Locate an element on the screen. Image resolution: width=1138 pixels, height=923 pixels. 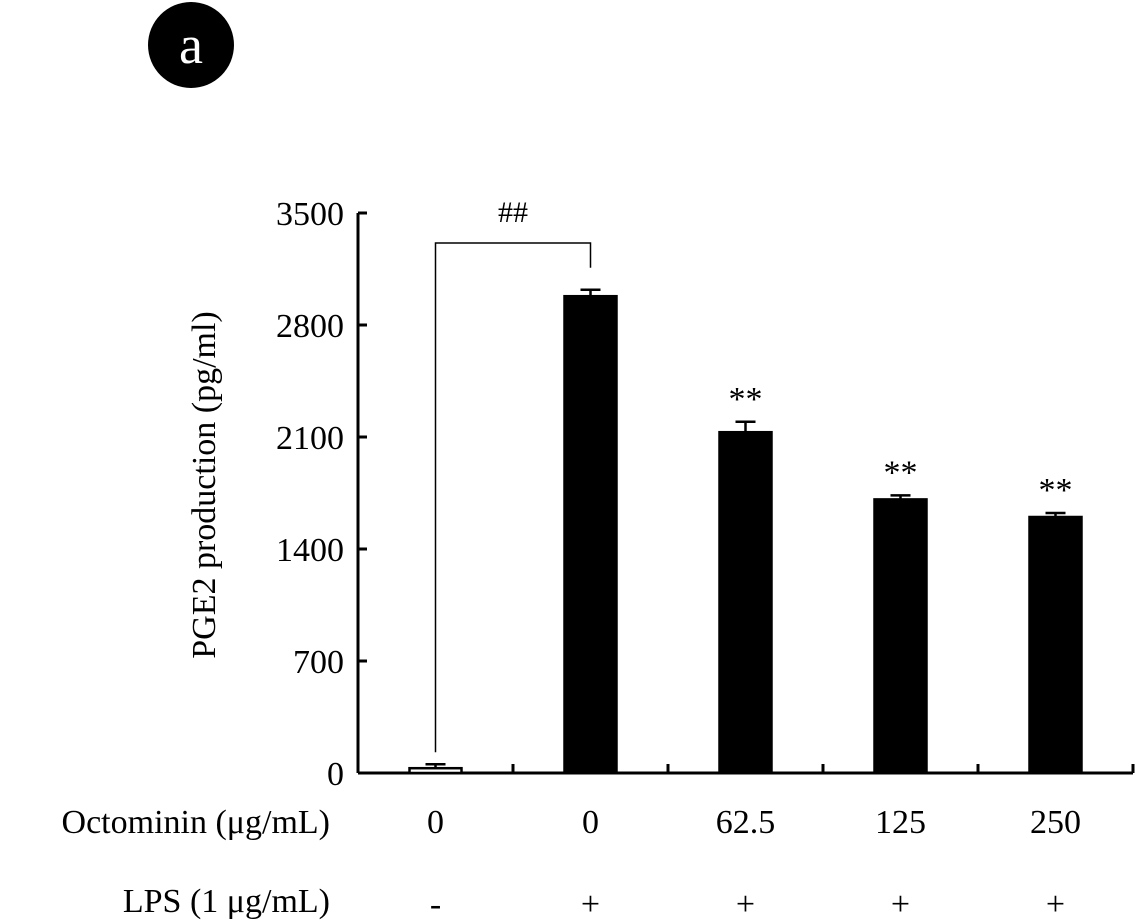
category-labels: 0 0 62.5 125 250 is located at coordinates (754, 822).